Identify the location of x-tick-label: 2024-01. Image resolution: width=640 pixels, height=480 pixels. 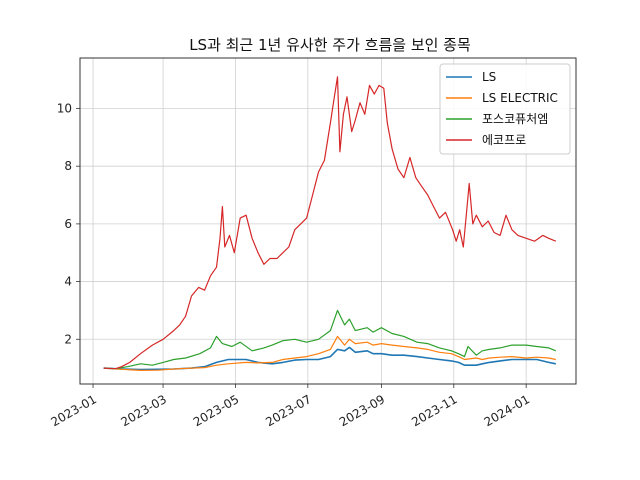
(507, 410).